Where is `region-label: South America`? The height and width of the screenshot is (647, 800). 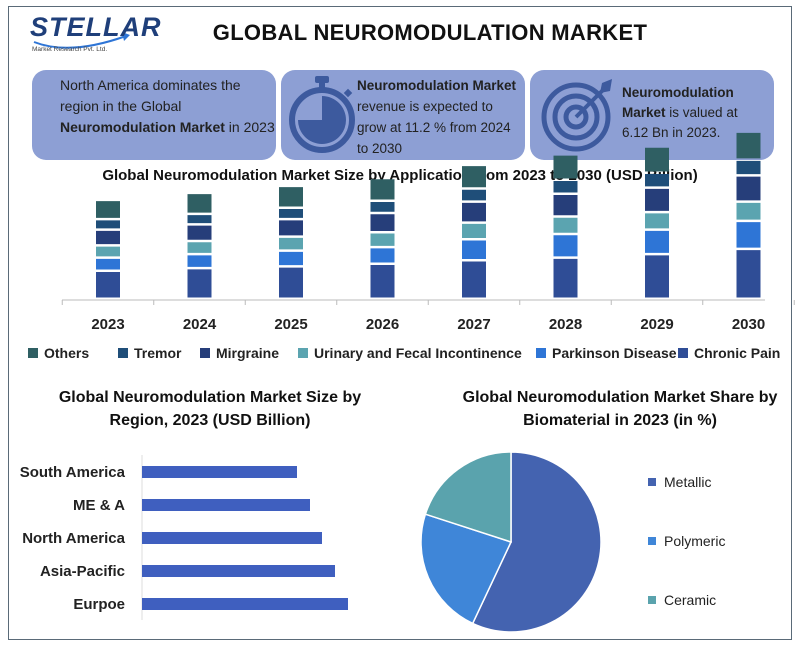 region-label: South America is located at coordinates (73, 472).